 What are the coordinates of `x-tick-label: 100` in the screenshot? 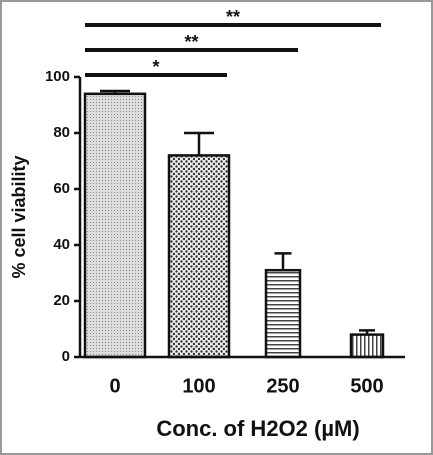 It's located at (198, 386).